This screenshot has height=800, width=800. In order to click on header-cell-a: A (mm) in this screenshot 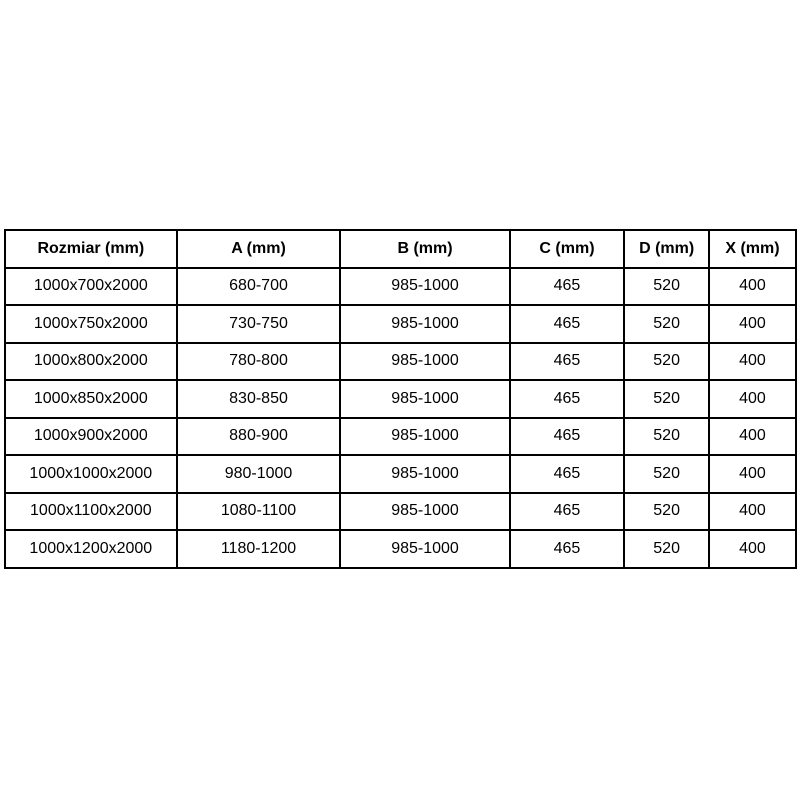, I will do `click(258, 249)`.